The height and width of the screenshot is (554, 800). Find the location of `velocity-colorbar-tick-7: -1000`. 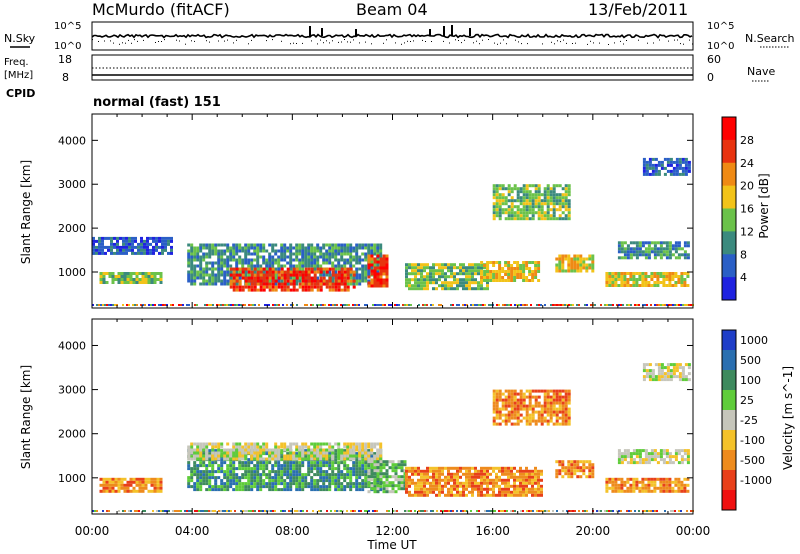

velocity-colorbar-tick-7: -1000 is located at coordinates (756, 480).